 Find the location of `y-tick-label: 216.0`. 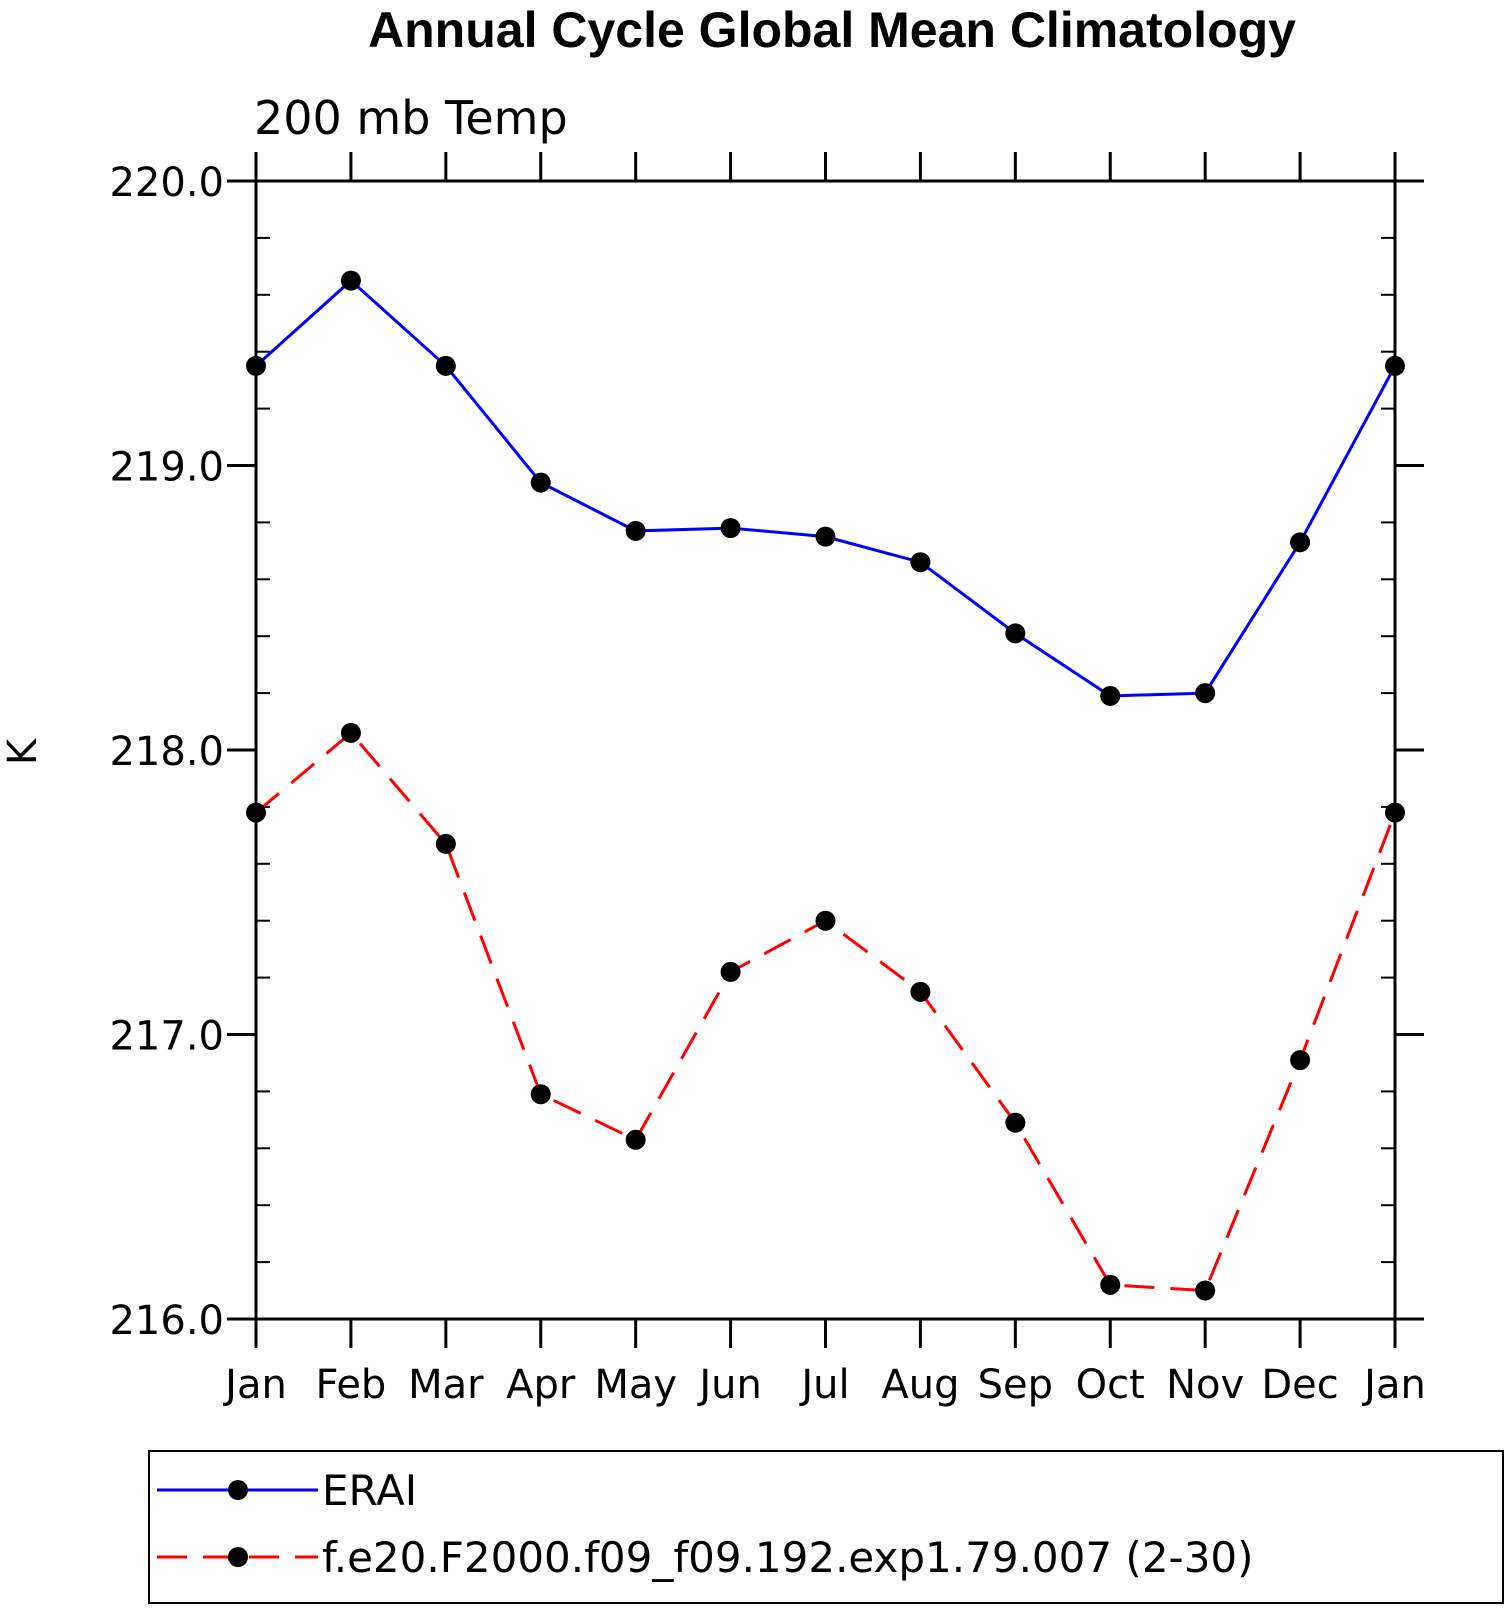

y-tick-label: 216.0 is located at coordinates (166, 1321).